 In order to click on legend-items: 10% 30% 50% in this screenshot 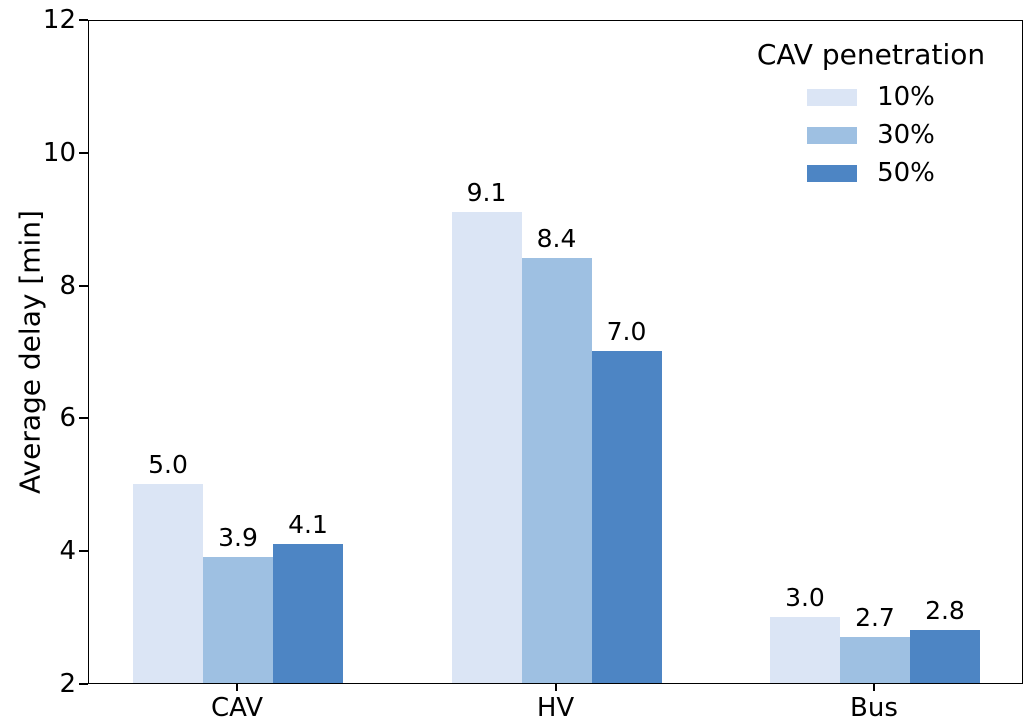, I will do `click(871, 132)`.